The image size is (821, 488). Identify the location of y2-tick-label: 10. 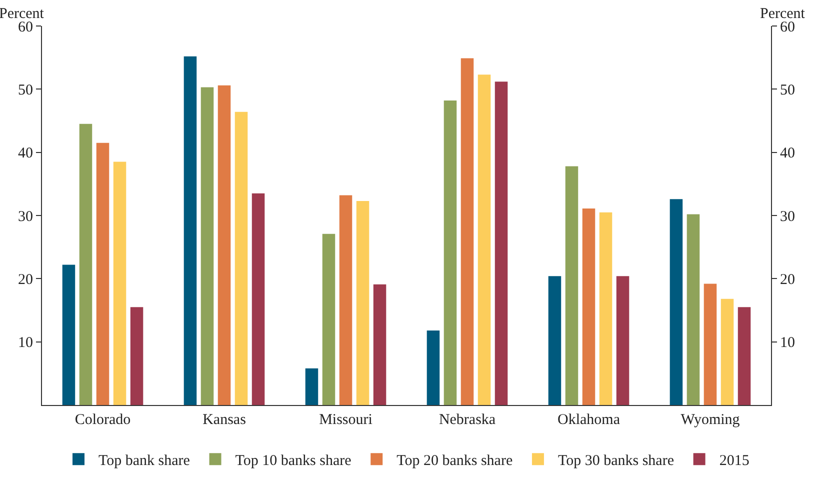
(787, 343).